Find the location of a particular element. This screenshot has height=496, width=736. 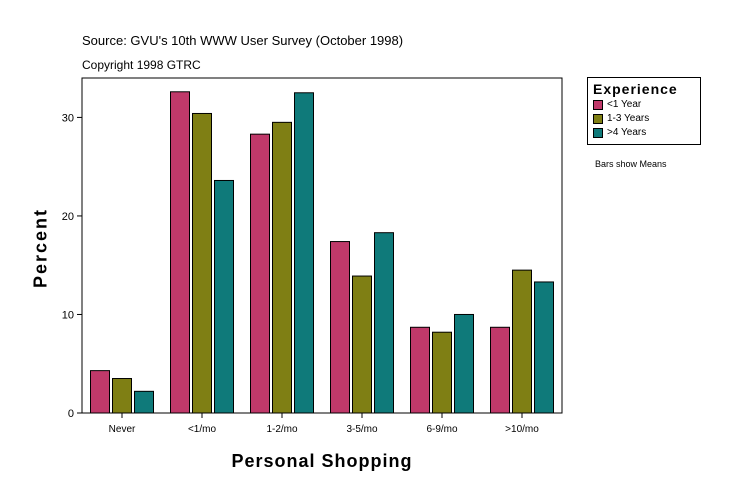

legend-title: Experience is located at coordinates (635, 89).